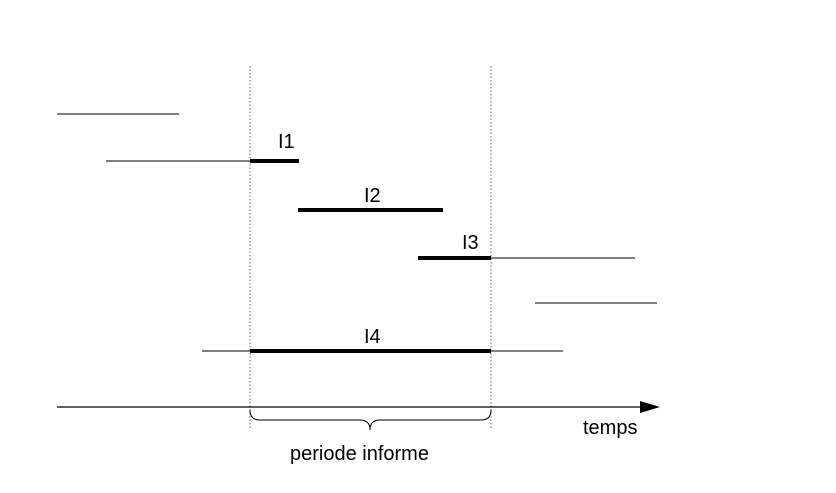 This screenshot has width=836, height=493. Describe the element at coordinates (610, 428) in the screenshot. I see `time-axis-label: temps` at that location.